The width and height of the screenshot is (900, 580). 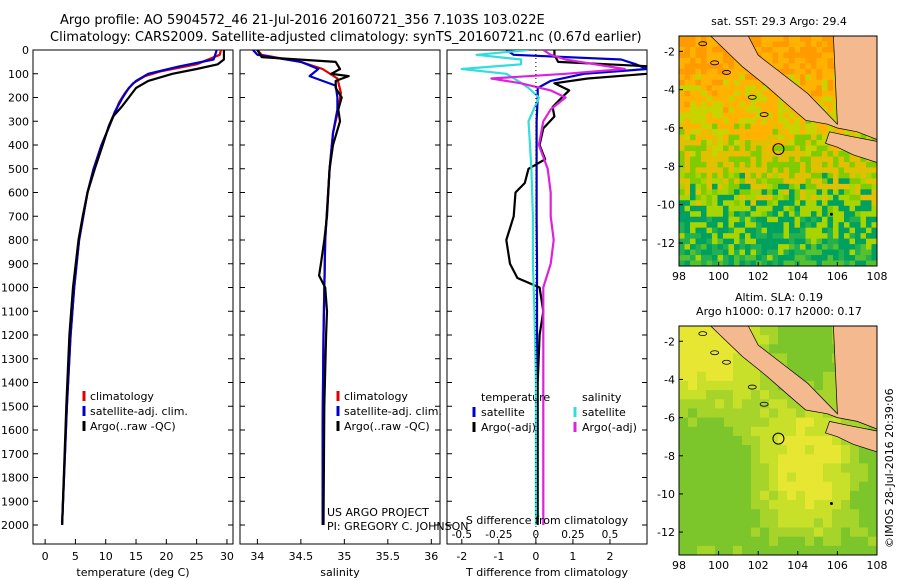 What do you see at coordinates (498, 535) in the screenshot?
I see `salinity-diff-tick-label: -0.25` at bounding box center [498, 535].